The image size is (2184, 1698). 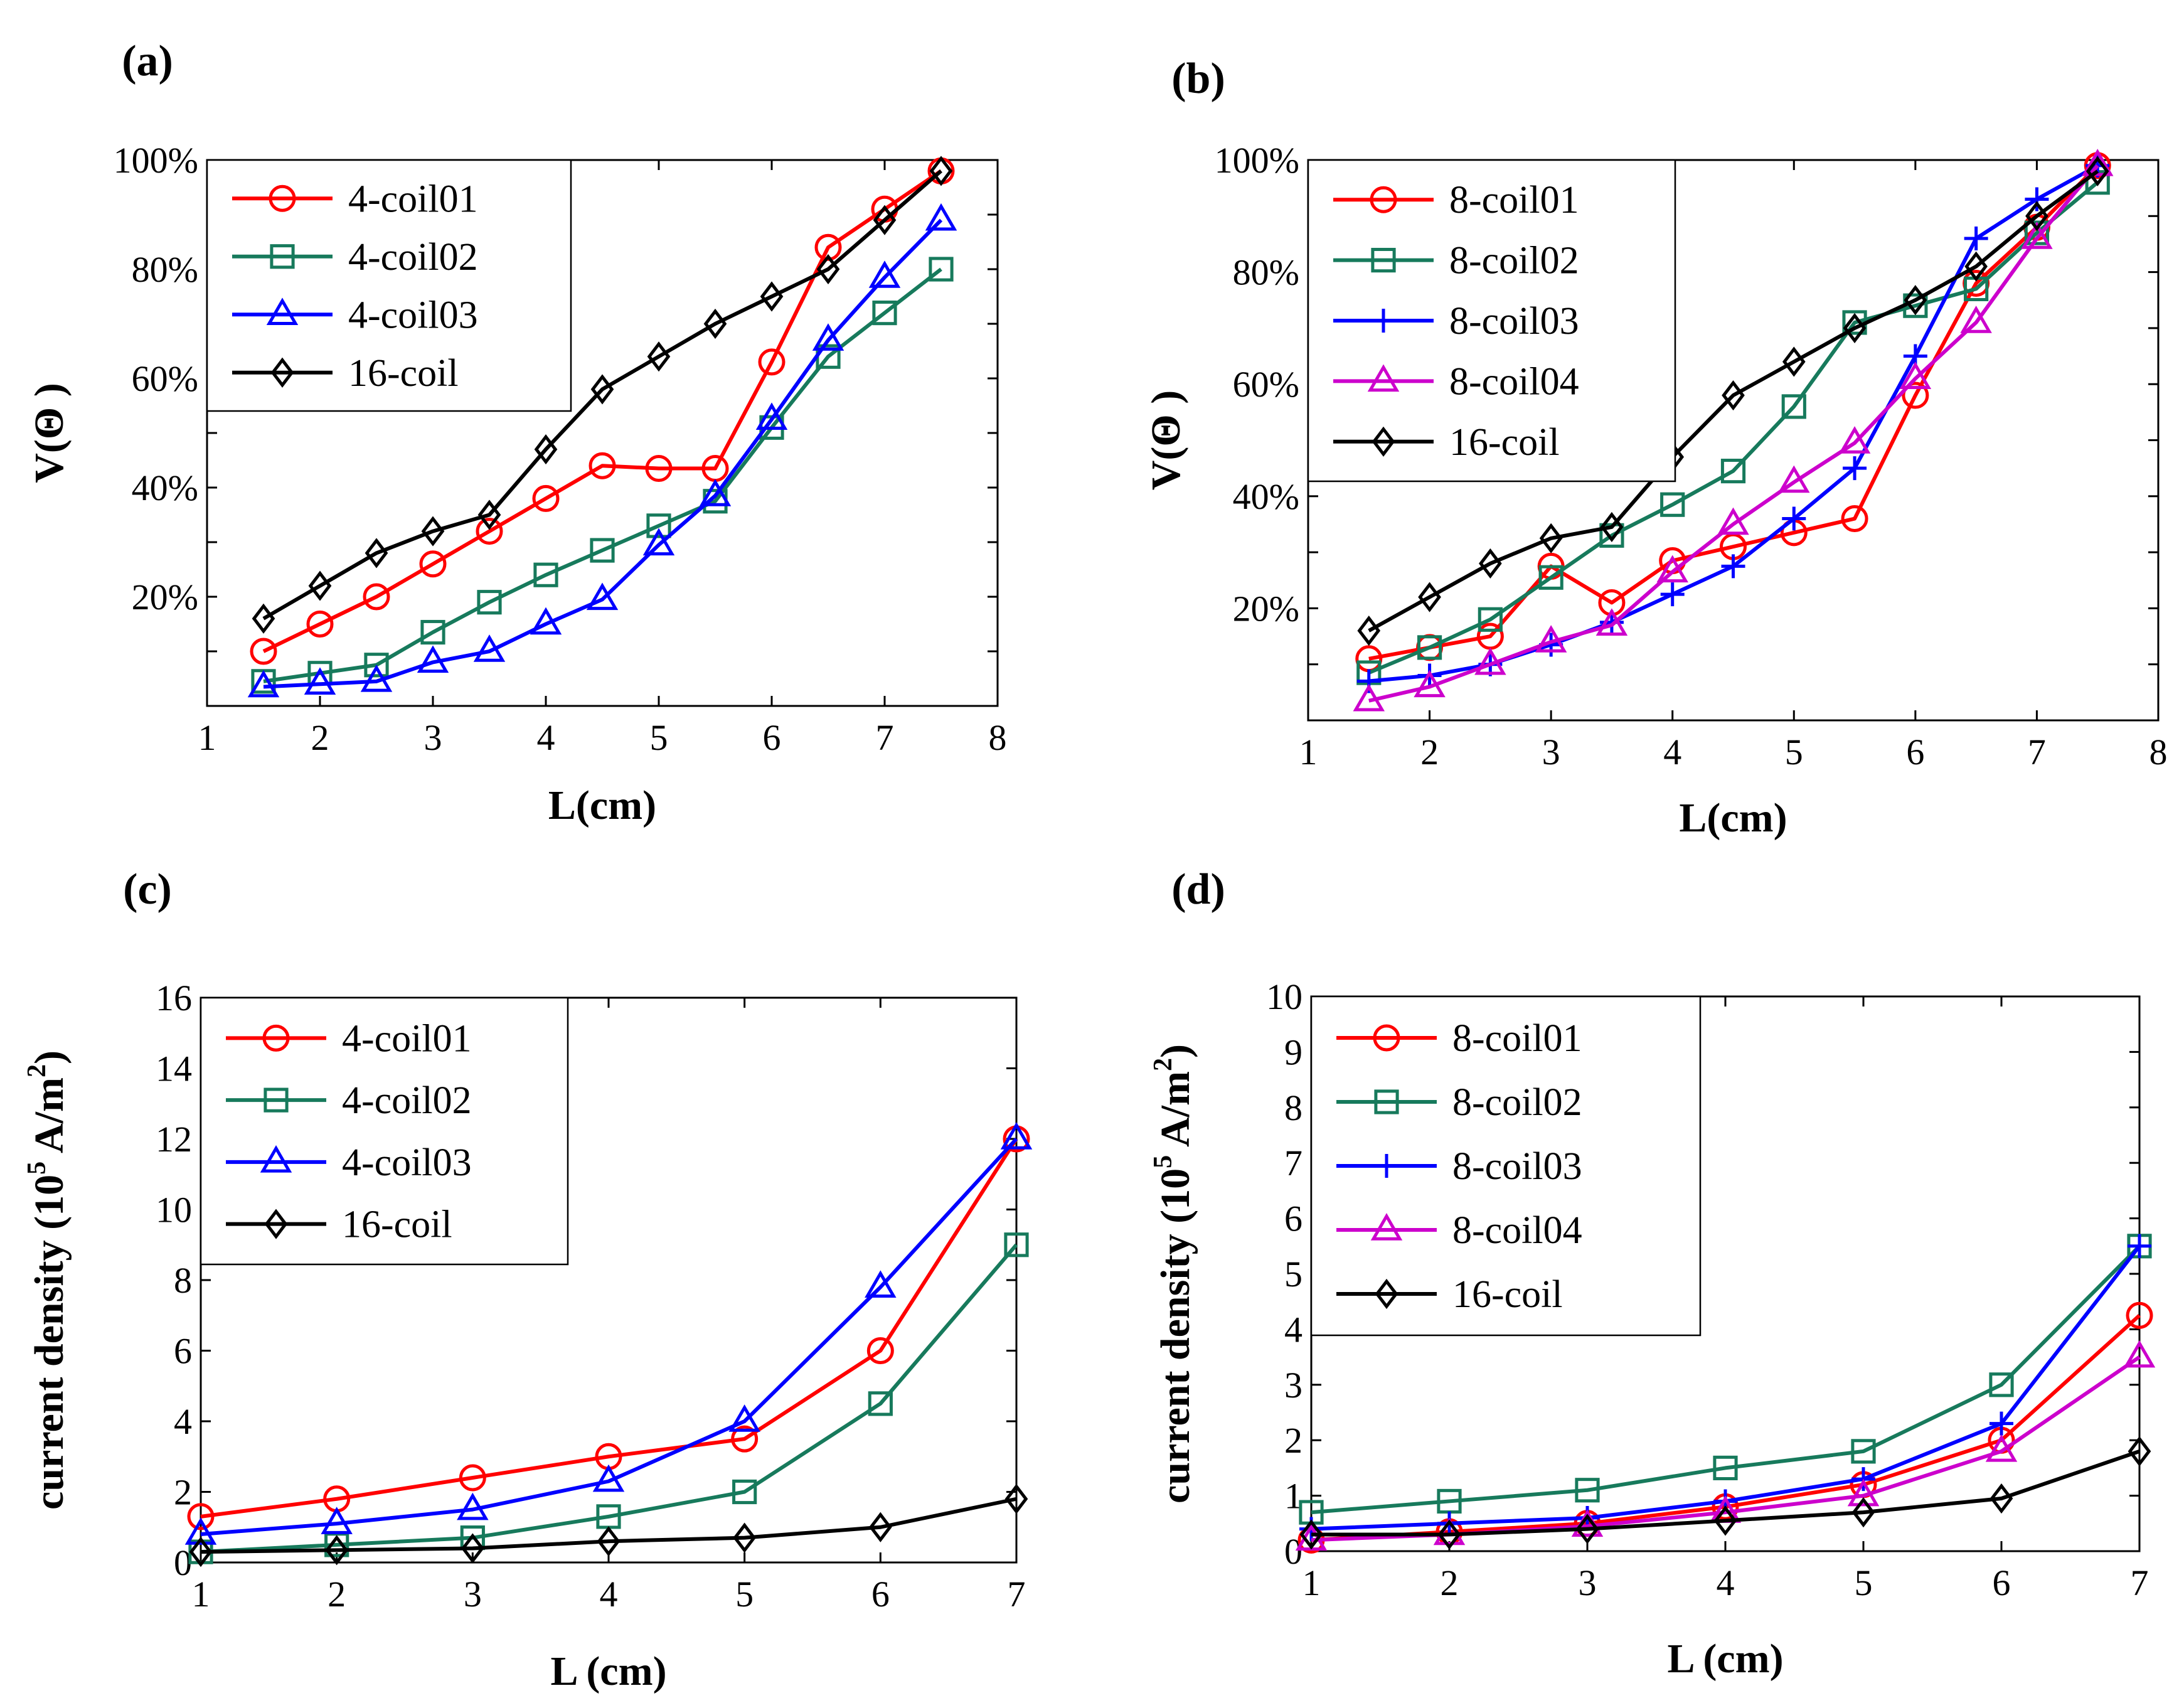 What do you see at coordinates (1293, 1274) in the screenshot?
I see `y-tick-label: 5` at bounding box center [1293, 1274].